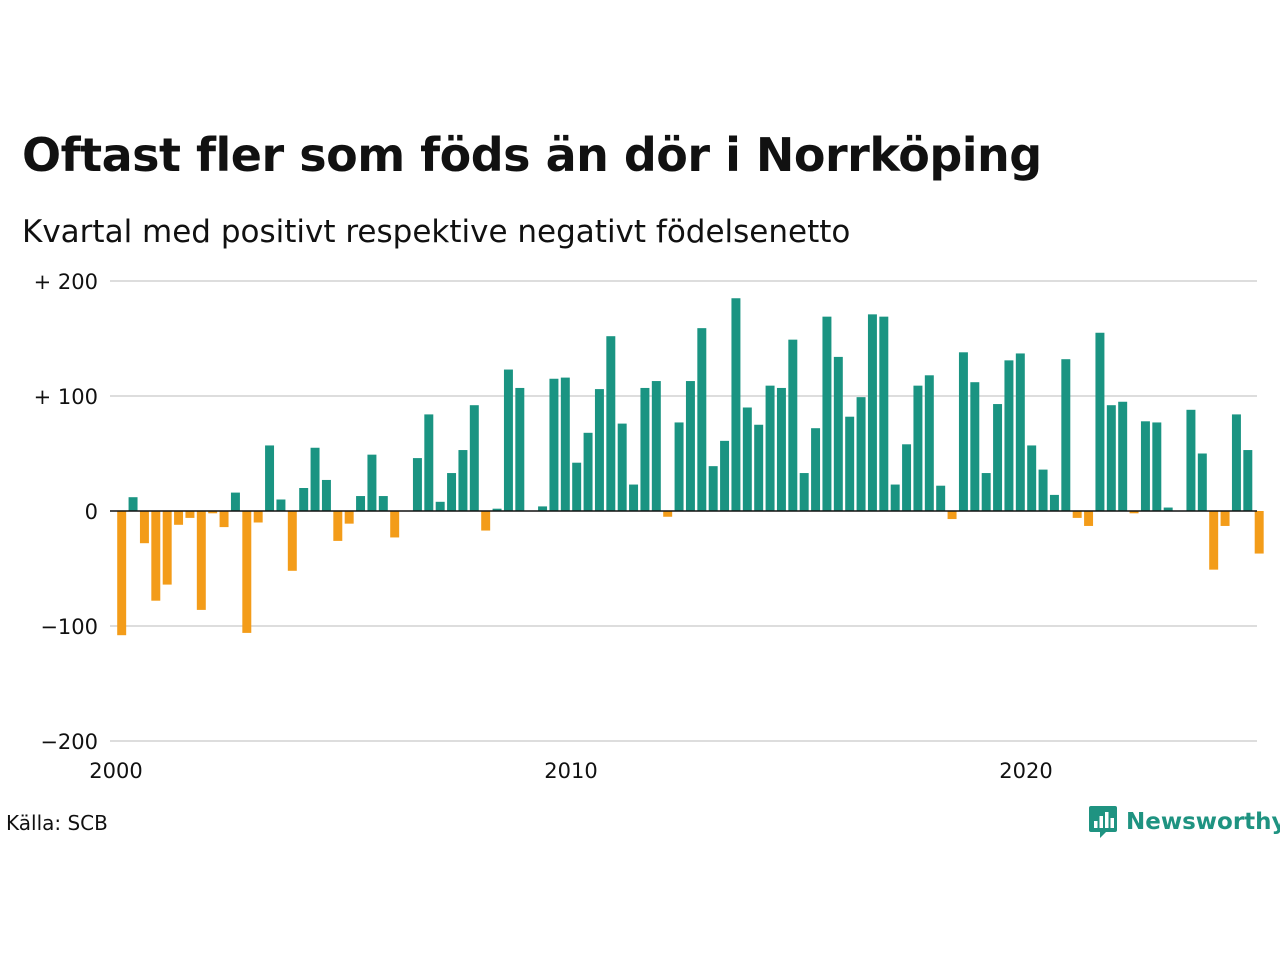 This screenshot has width=1280, height=960. I want to click on y-tick-label: −200, so click(69, 742).